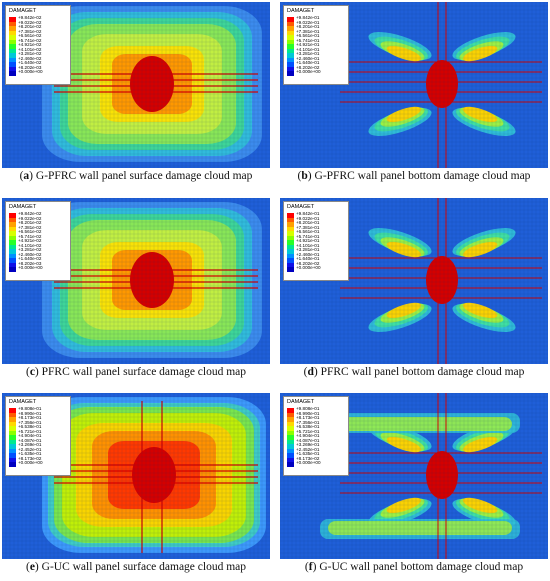 The image size is (550, 581). What do you see at coordinates (32, 567) in the screenshot?
I see `caption-letter: e` at bounding box center [32, 567].